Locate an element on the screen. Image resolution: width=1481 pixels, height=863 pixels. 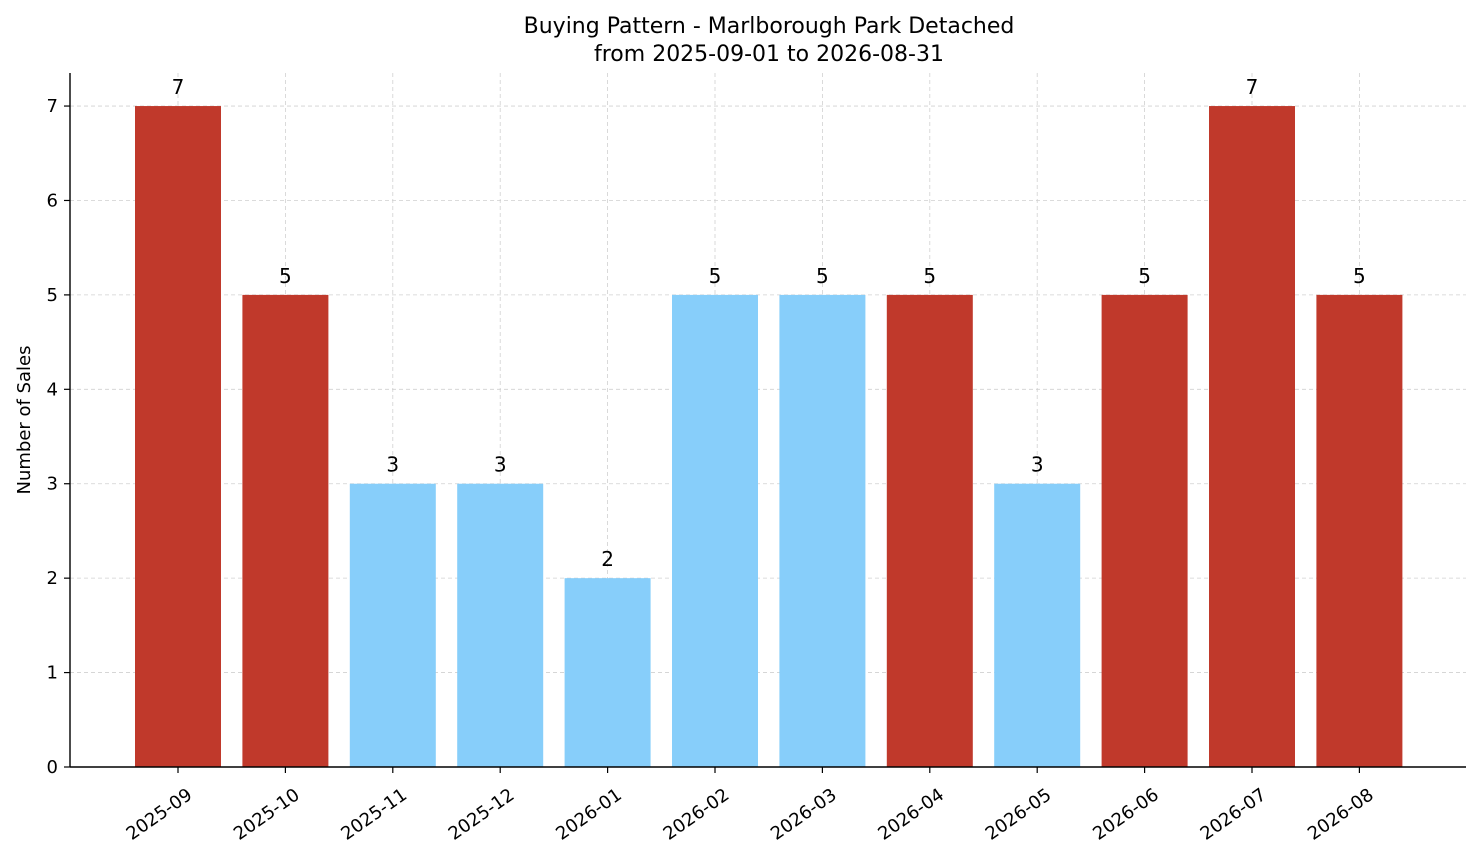
y-axis-label: Number of Sales is located at coordinates (24, 419).